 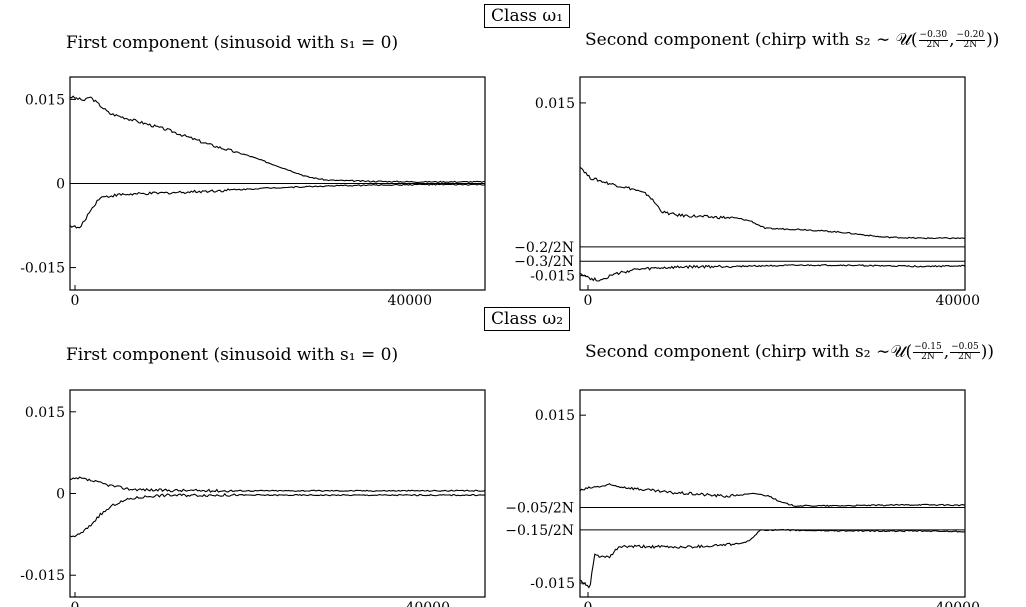 I want to click on reference-line-label: −0.3/2N, so click(x=544, y=262).